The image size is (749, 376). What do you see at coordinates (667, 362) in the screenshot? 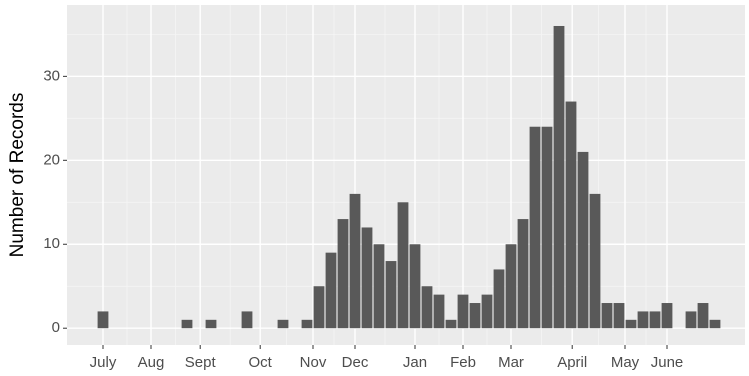
I see `x-tick-label: June` at bounding box center [667, 362].